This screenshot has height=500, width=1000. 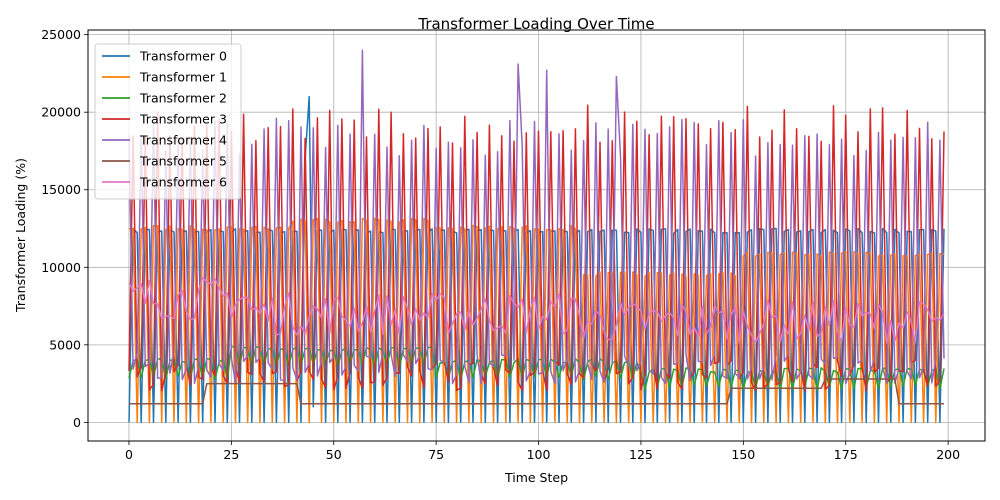 What do you see at coordinates (61, 267) in the screenshot?
I see `y-tick-label: 10000` at bounding box center [61, 267].